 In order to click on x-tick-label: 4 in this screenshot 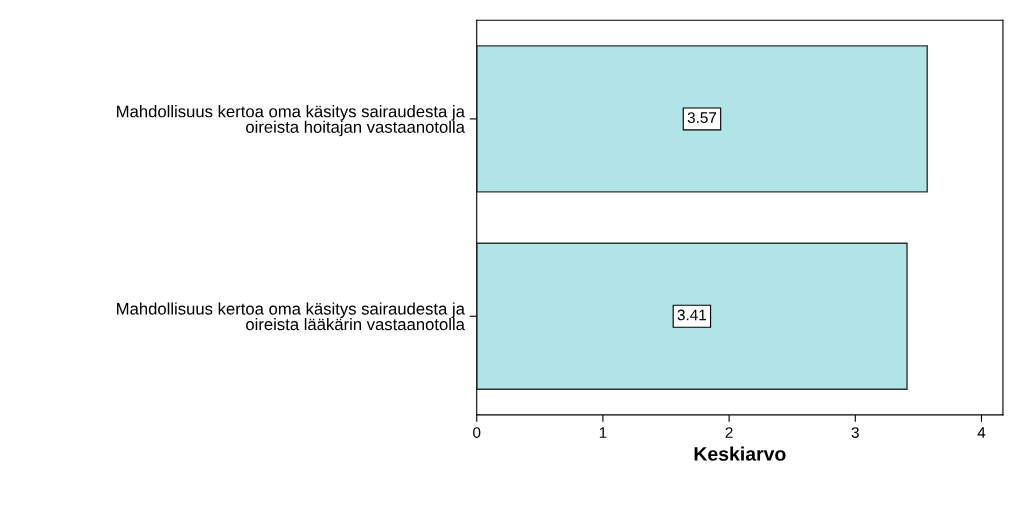, I will do `click(981, 432)`.